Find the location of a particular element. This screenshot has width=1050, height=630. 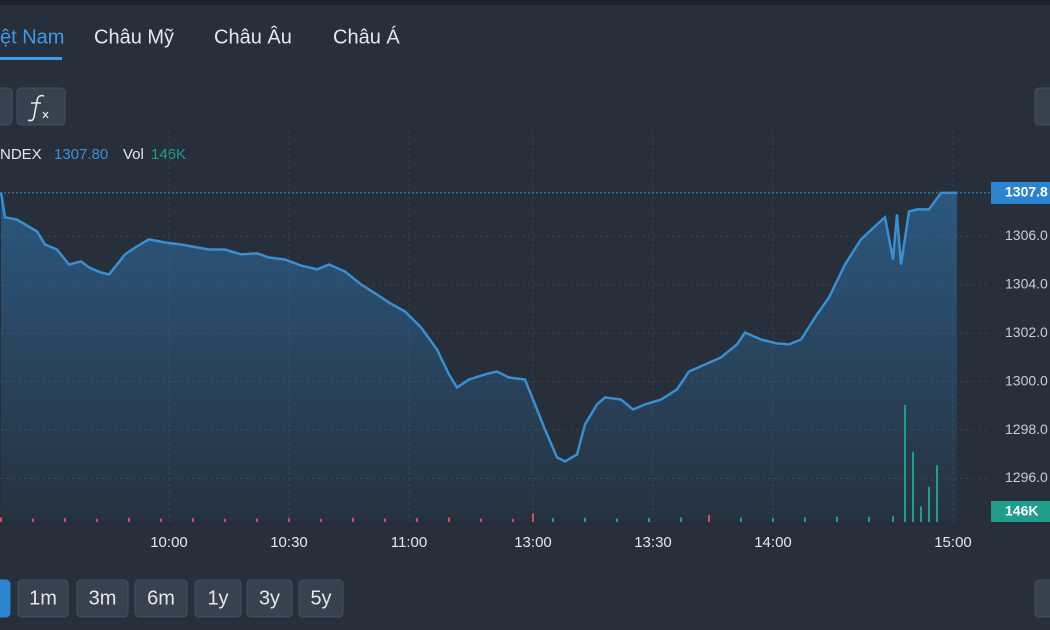

x-tick-label: 10:30 is located at coordinates (289, 542).